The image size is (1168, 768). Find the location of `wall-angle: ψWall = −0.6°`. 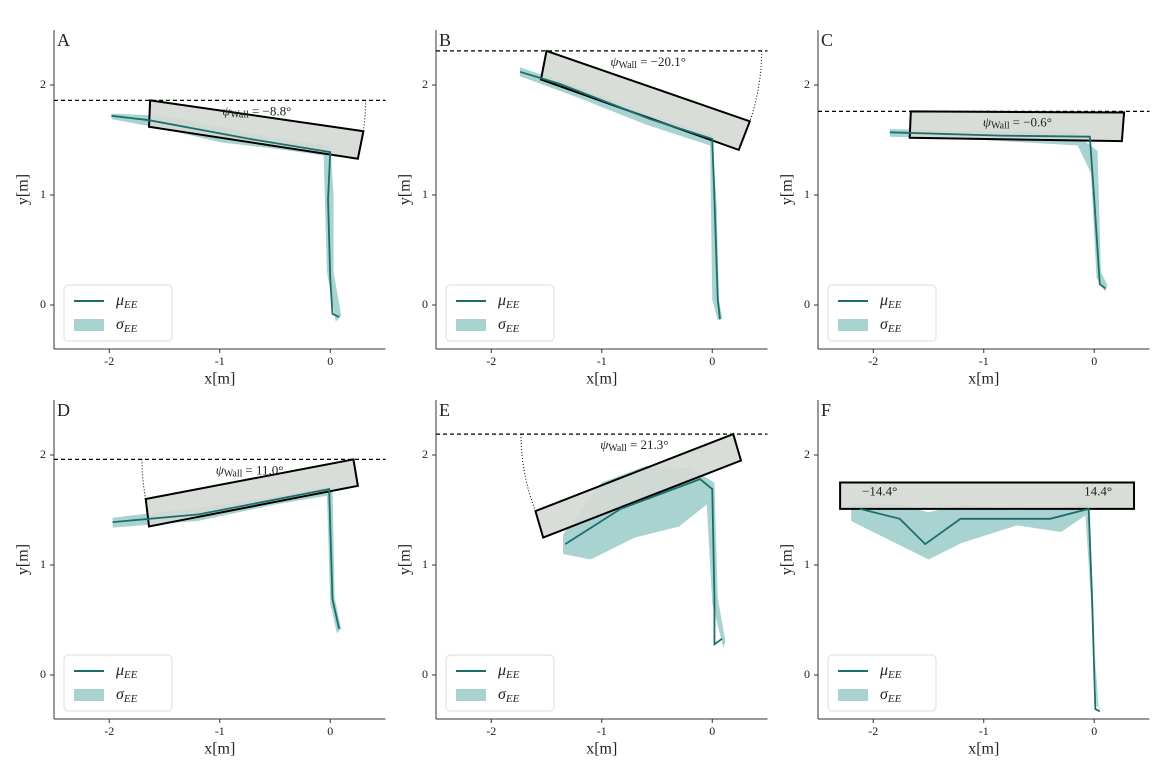

wall-angle: ψWall = −0.6° is located at coordinates (1017, 122).